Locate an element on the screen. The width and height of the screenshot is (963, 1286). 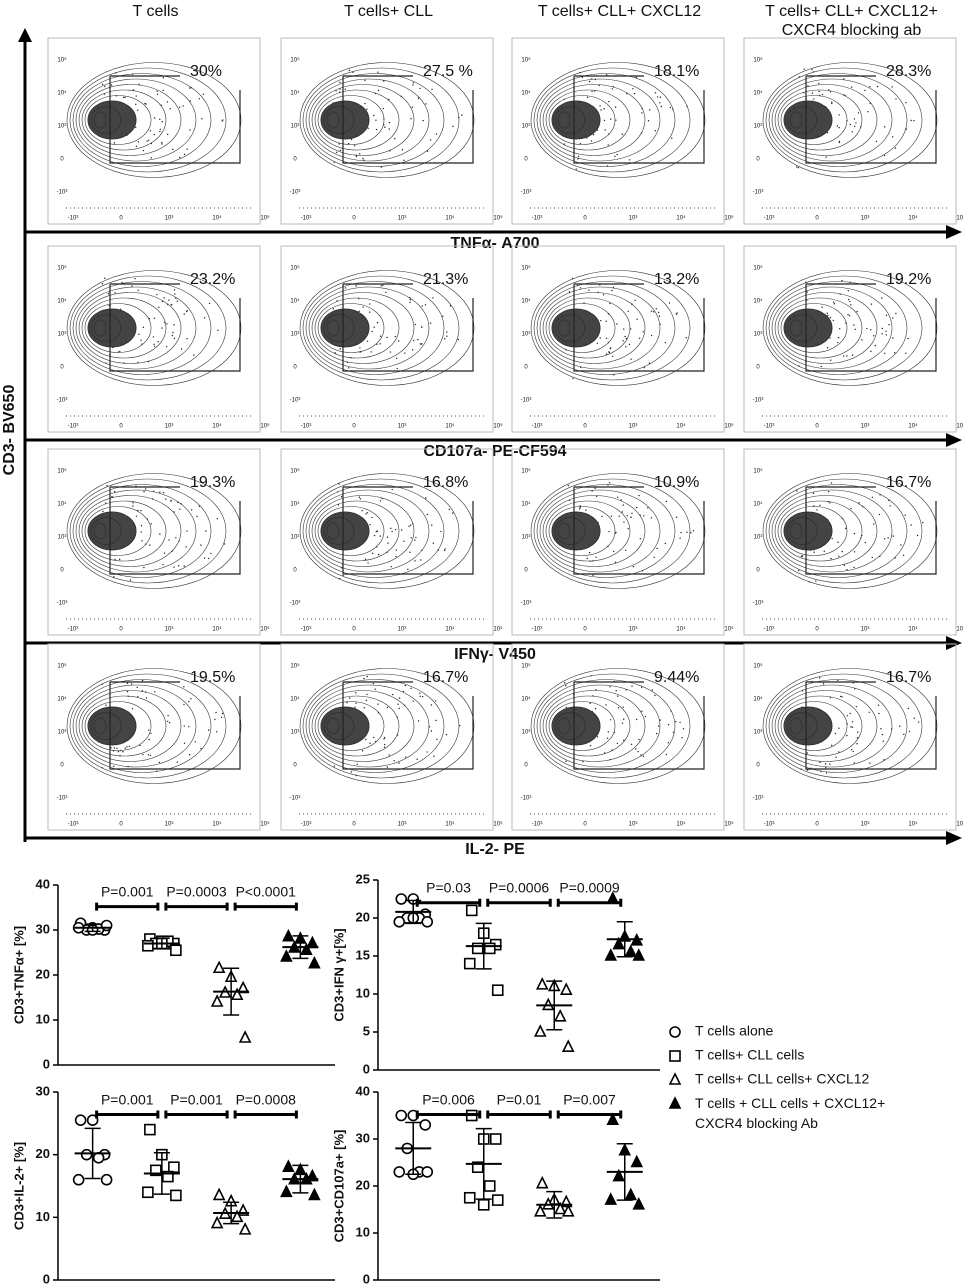
x-tick-label: 10³ is located at coordinates (865, 825).